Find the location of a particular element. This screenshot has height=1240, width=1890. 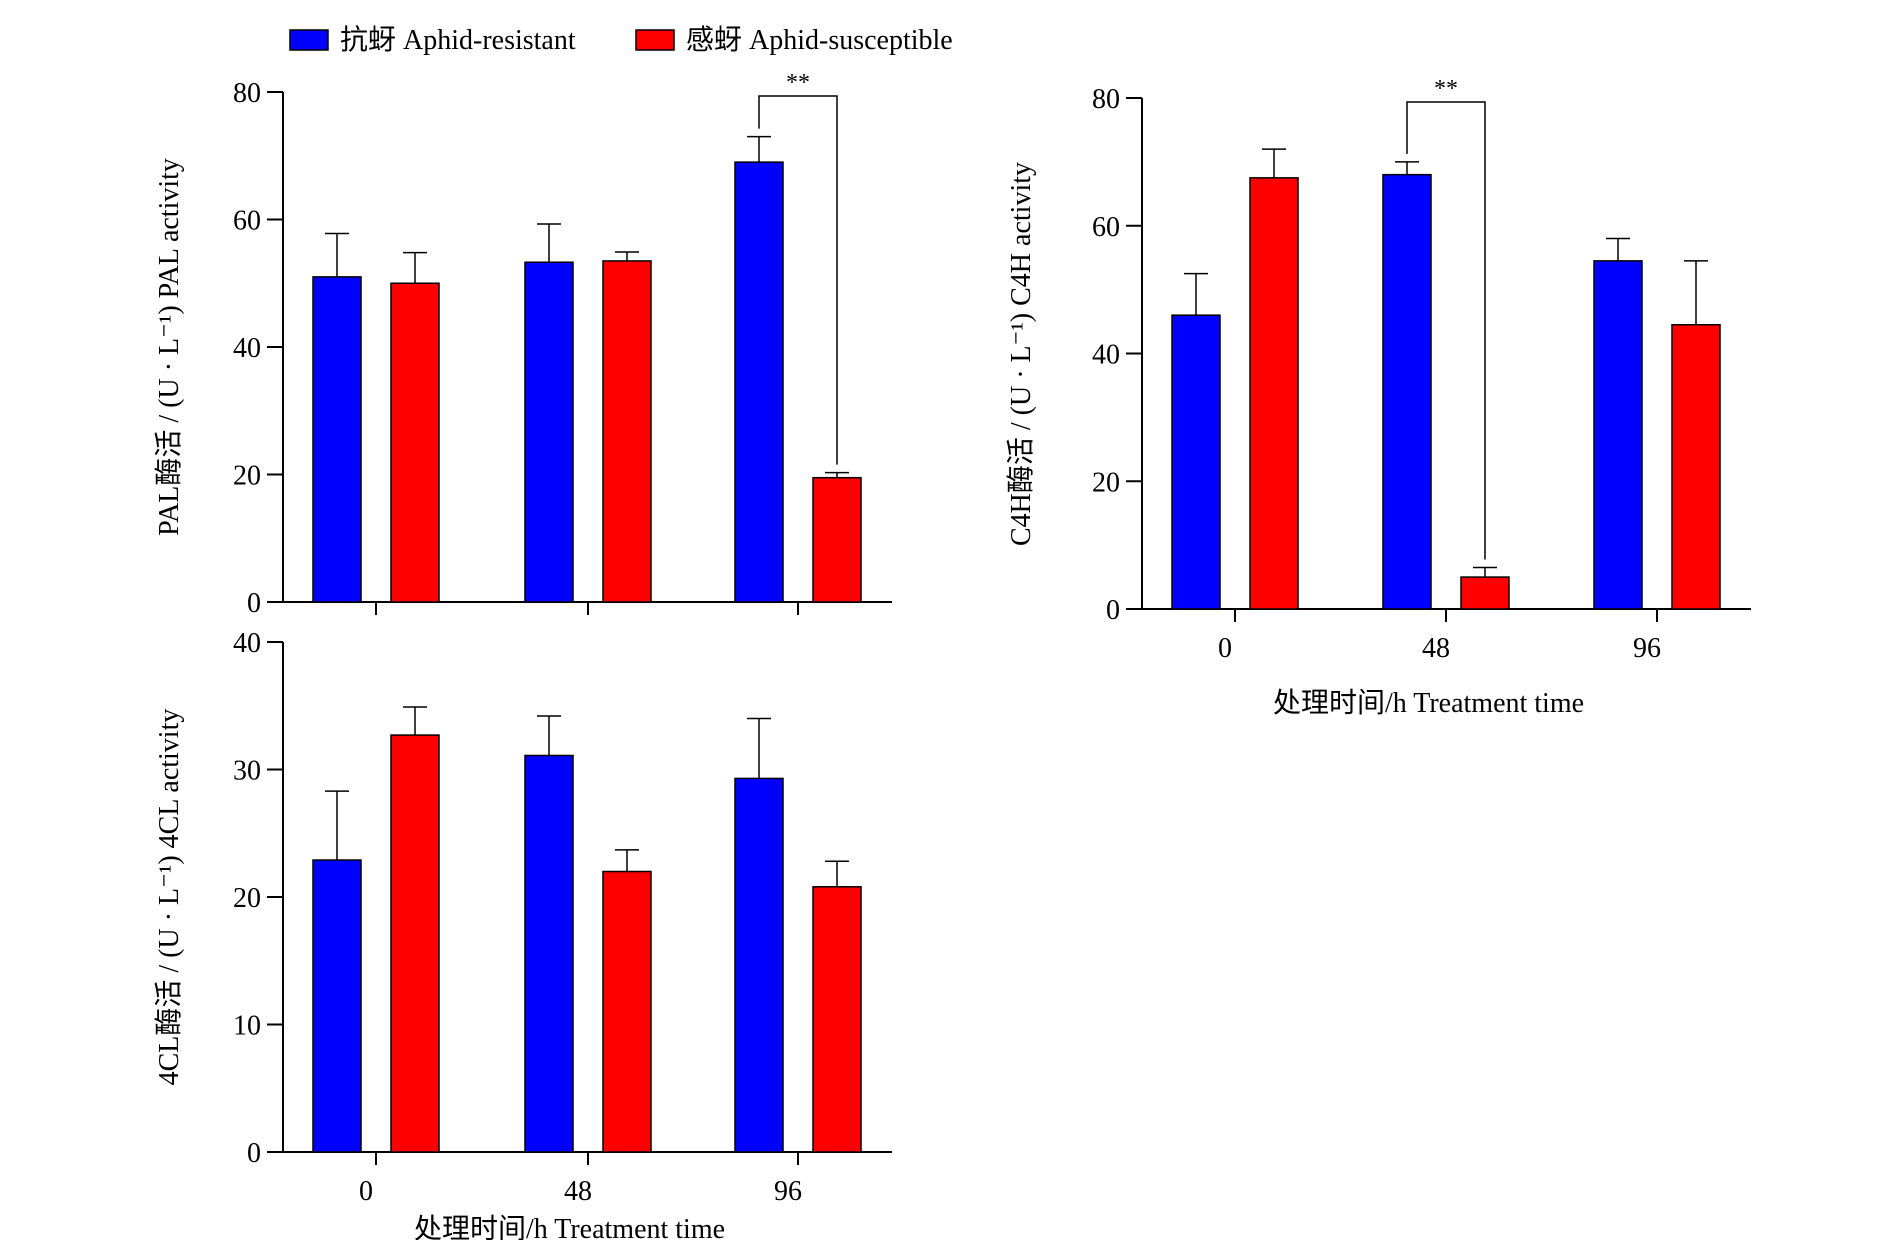

y-axis-label: PAL酶活 / (U · L⁻¹) PAL activity is located at coordinates (169, 347).